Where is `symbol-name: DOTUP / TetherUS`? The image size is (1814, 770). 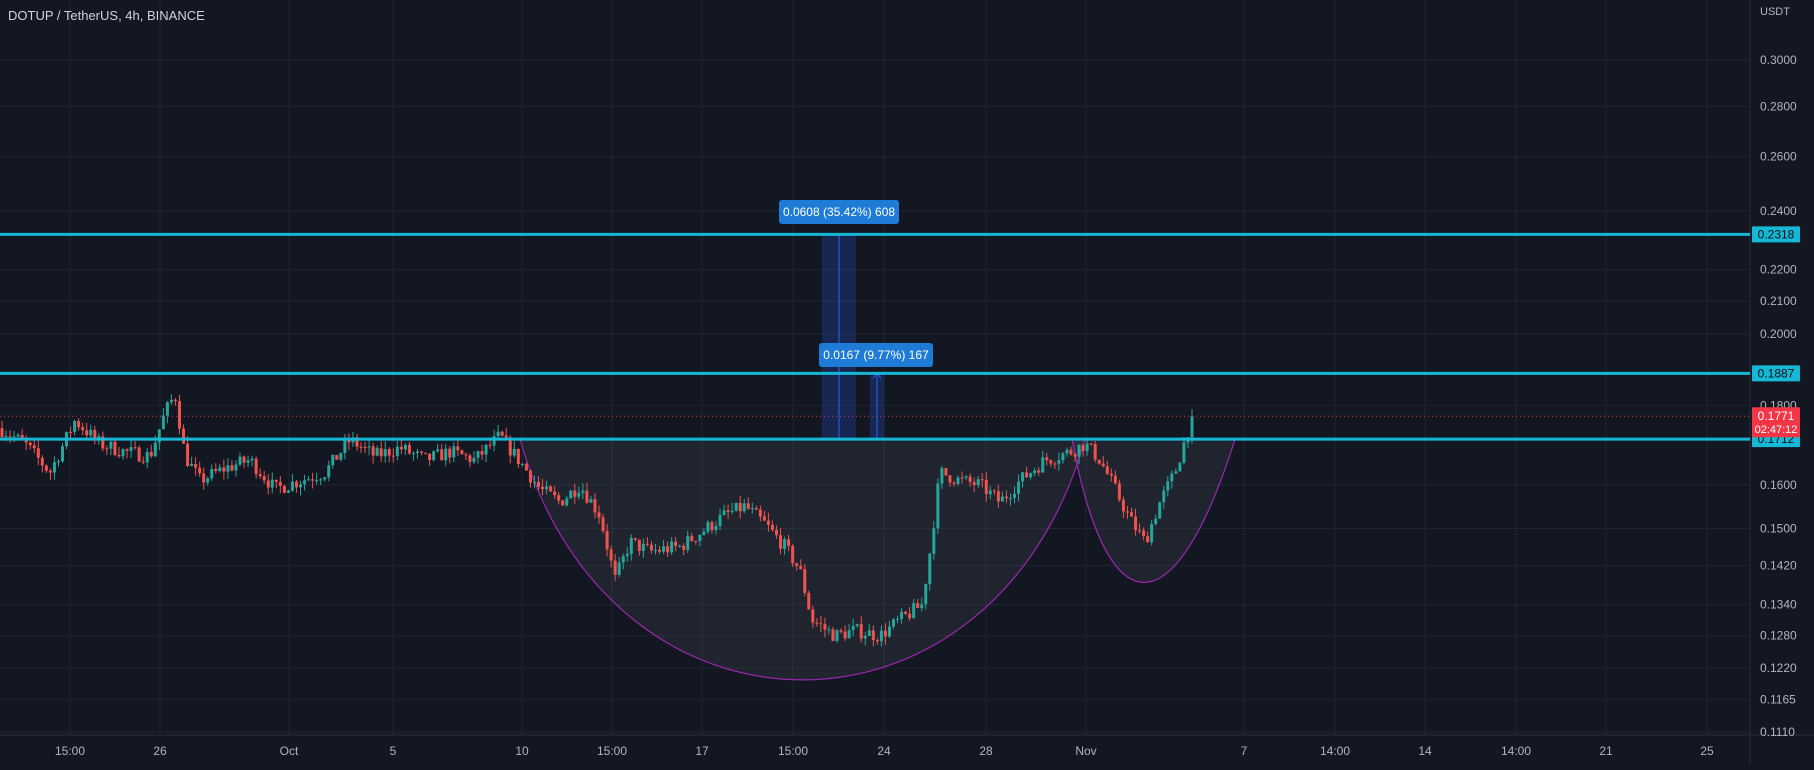 symbol-name: DOTUP / TetherUS is located at coordinates (63, 15).